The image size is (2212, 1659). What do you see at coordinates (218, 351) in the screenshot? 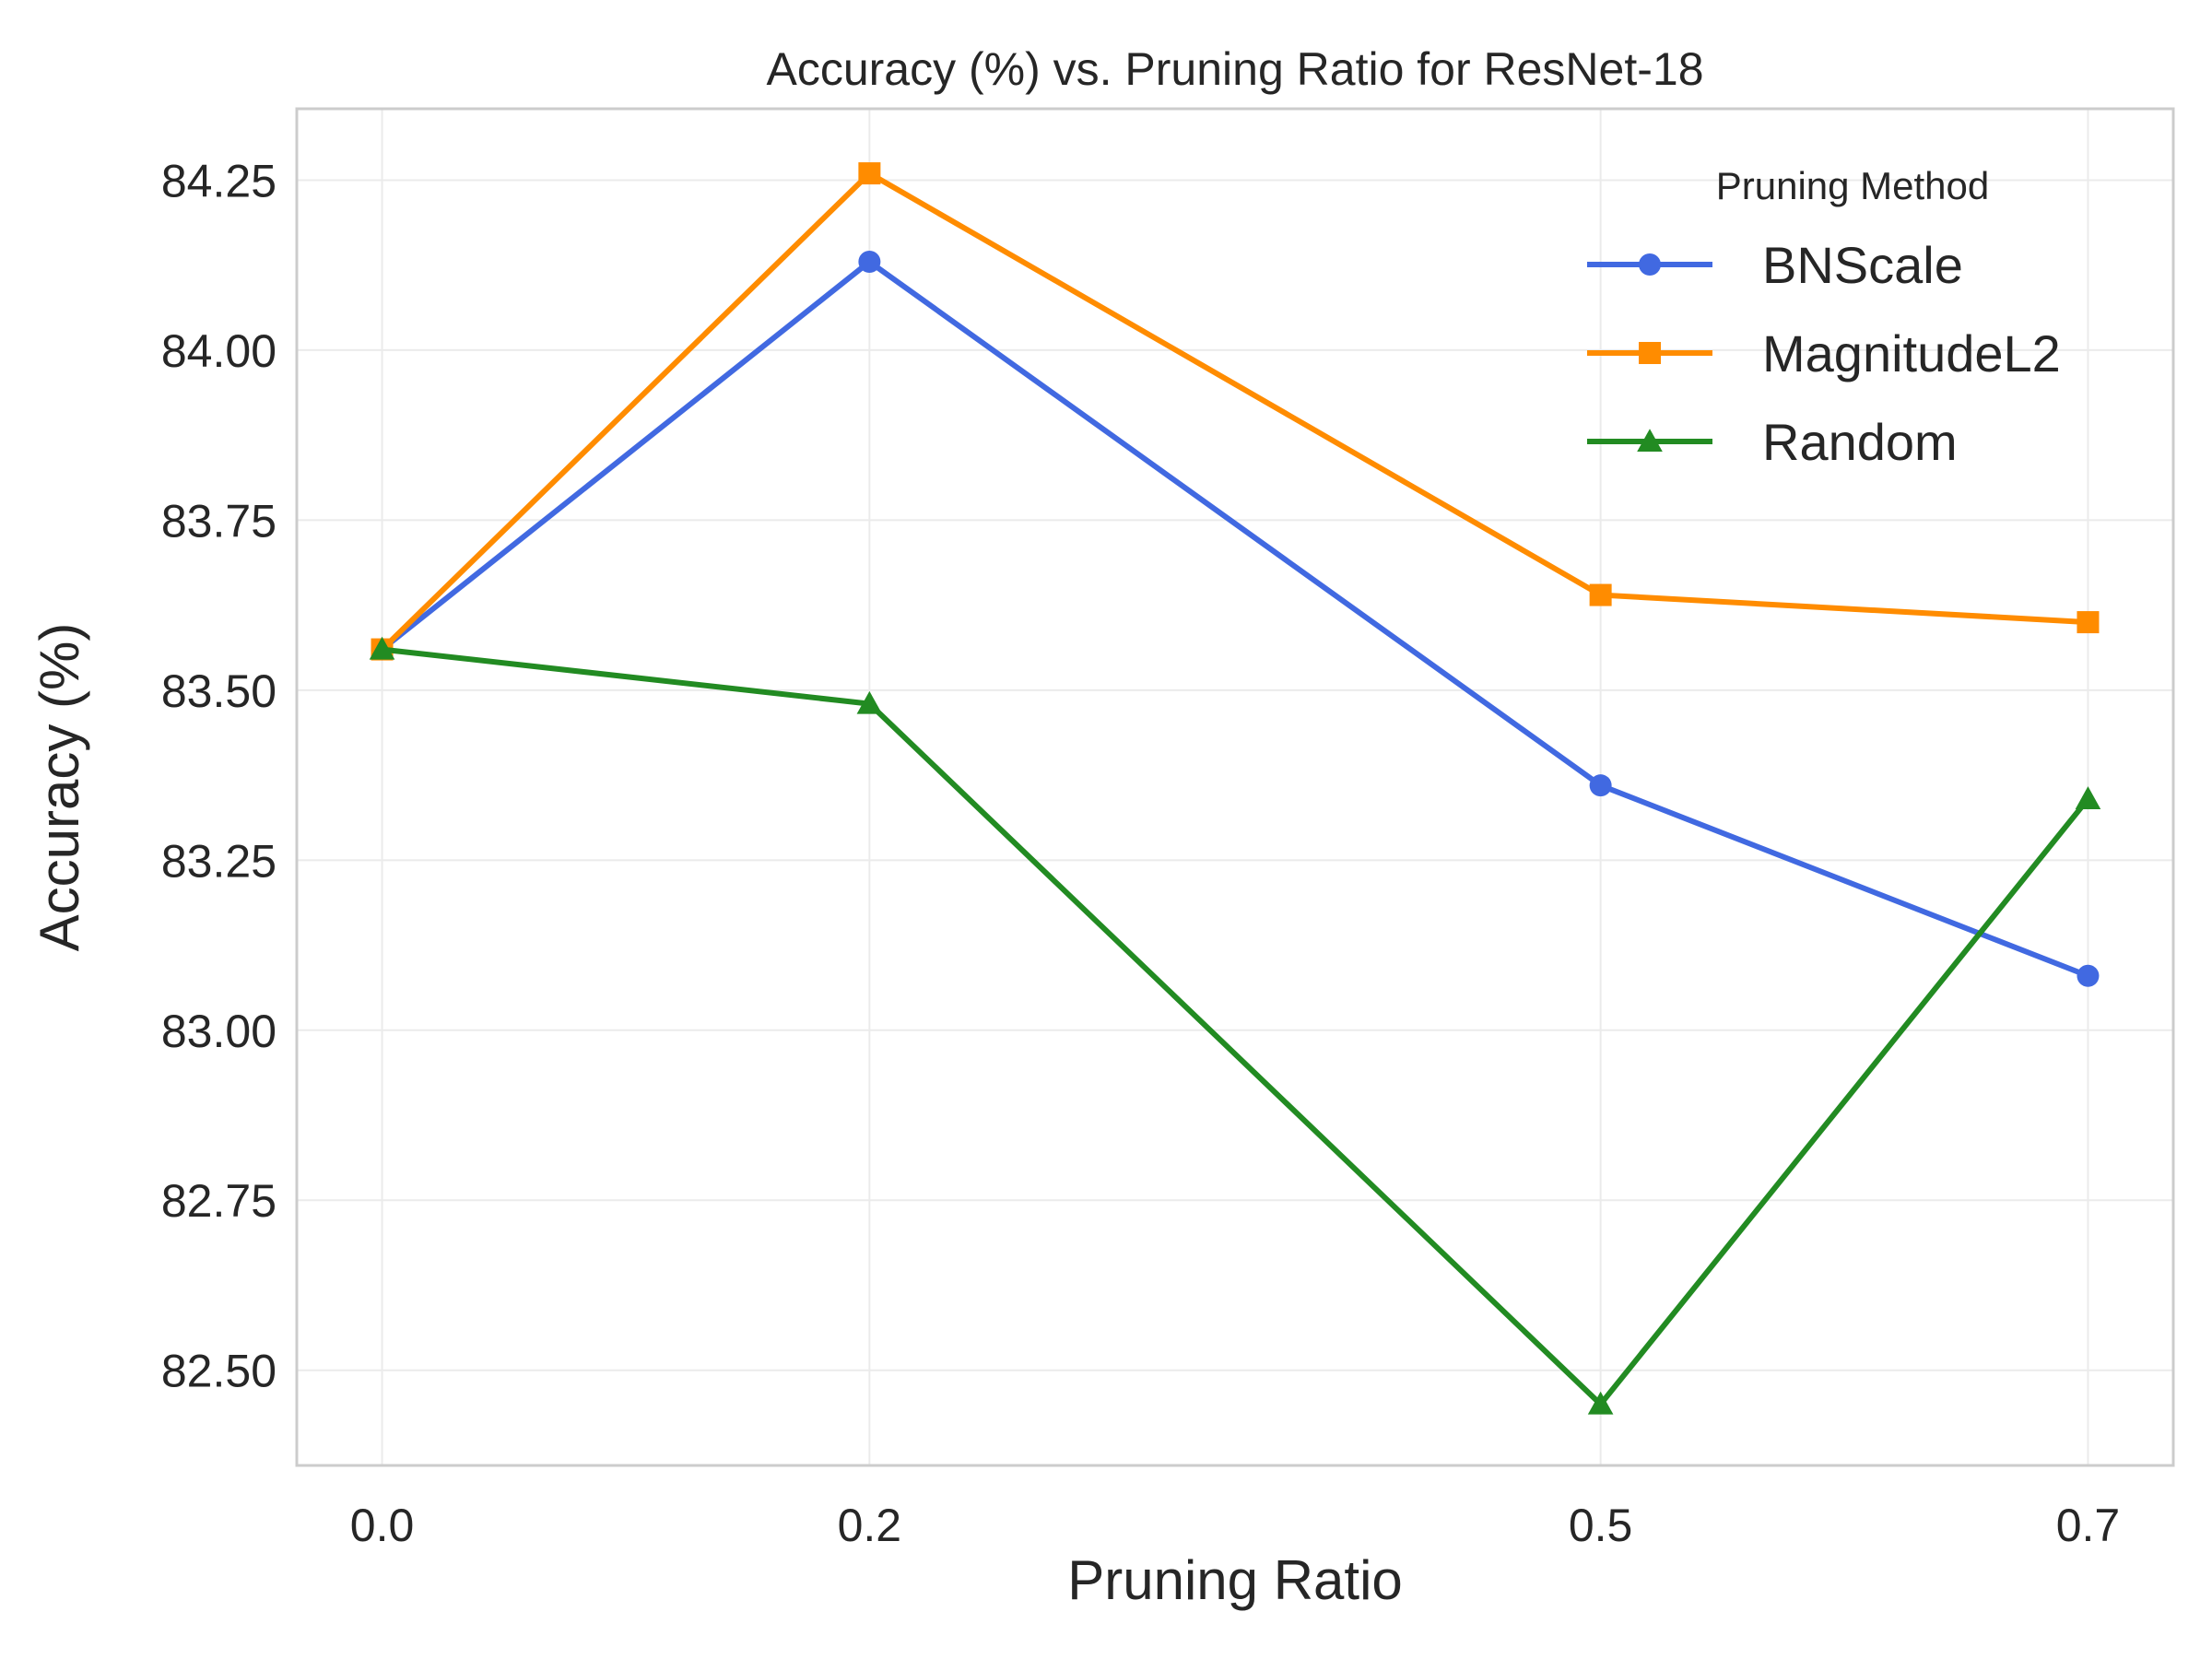
I see `y-tick-label: 84.00` at bounding box center [218, 351].